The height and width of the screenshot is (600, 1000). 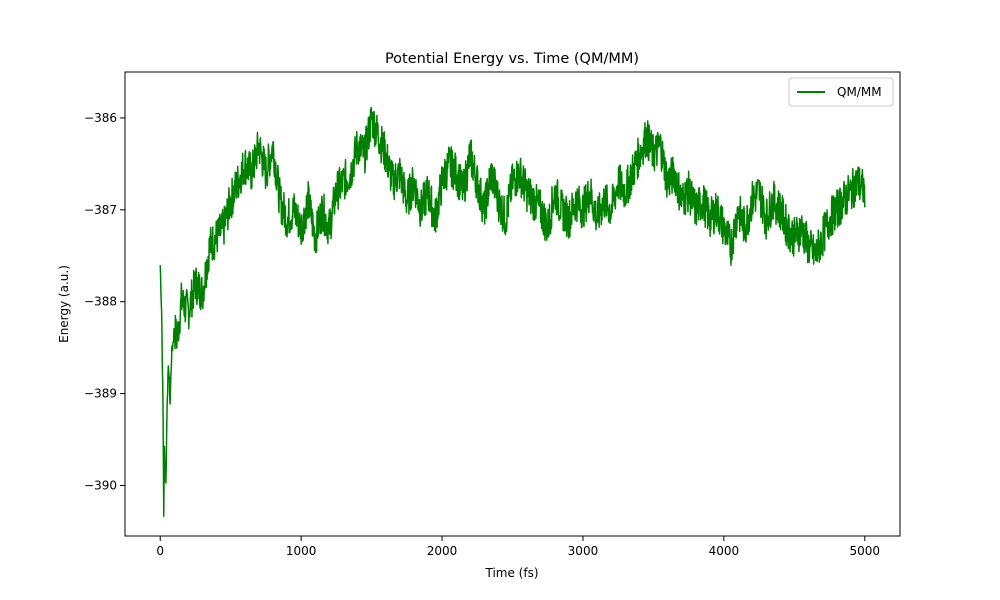 What do you see at coordinates (511, 573) in the screenshot?
I see `x-axis-label: Time (fs)` at bounding box center [511, 573].